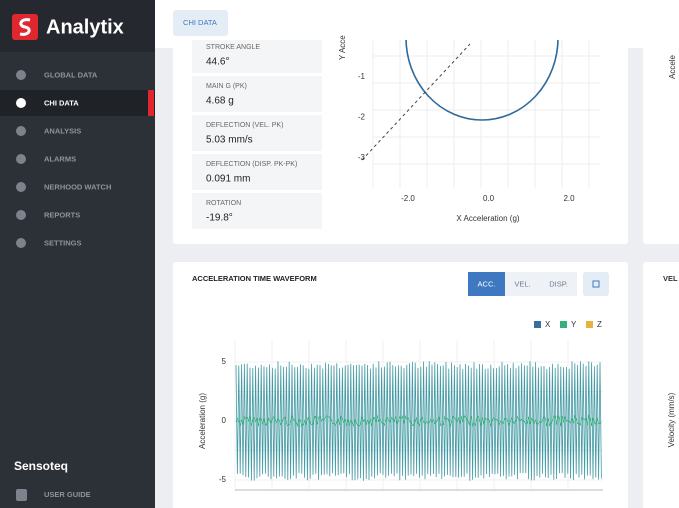  I want to click on orbit-x-label: X Acceleration (g), so click(487, 218).